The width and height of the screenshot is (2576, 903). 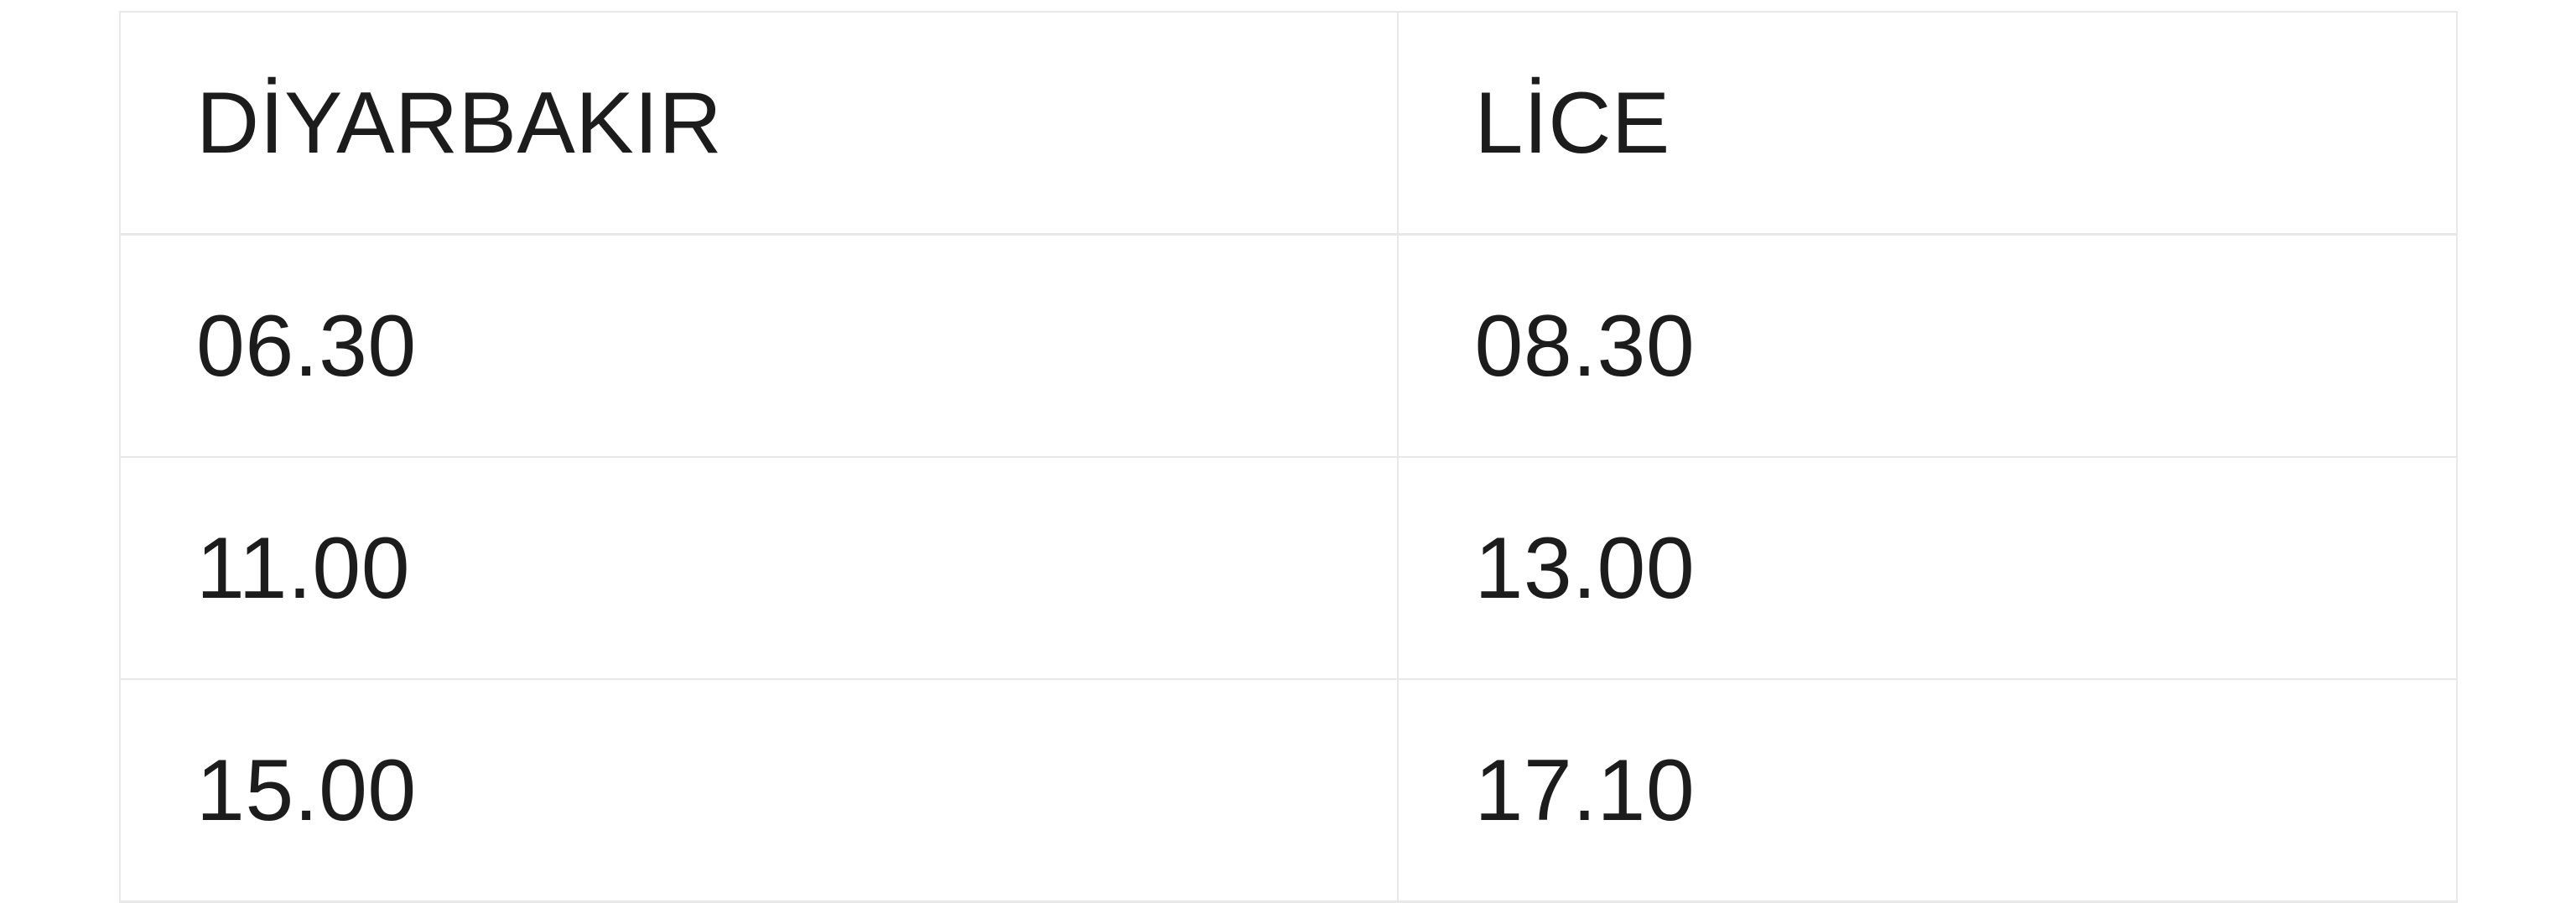 I want to click on table-cell-departure-time: 11.00, so click(x=759, y=568).